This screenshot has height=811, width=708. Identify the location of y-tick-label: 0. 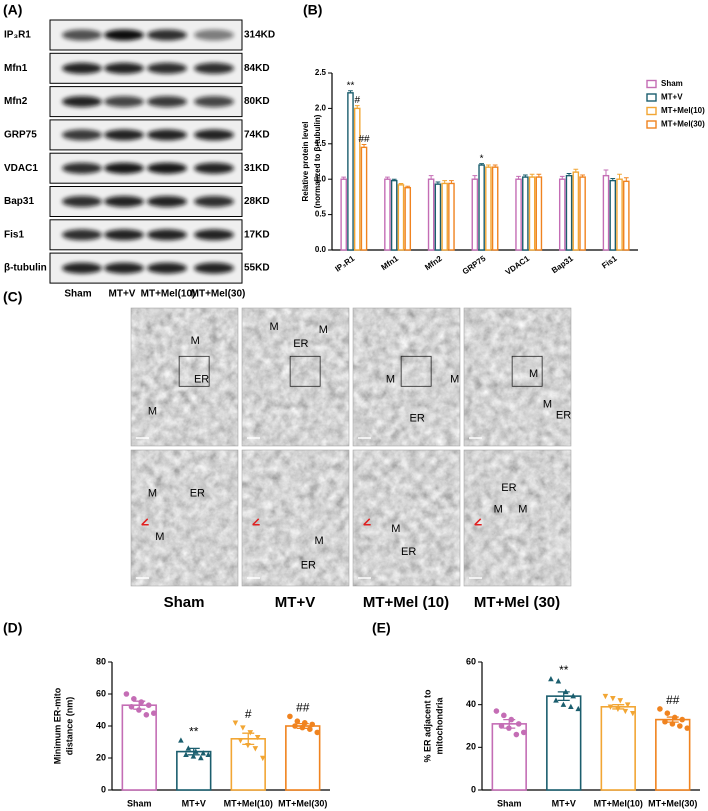
(473, 789).